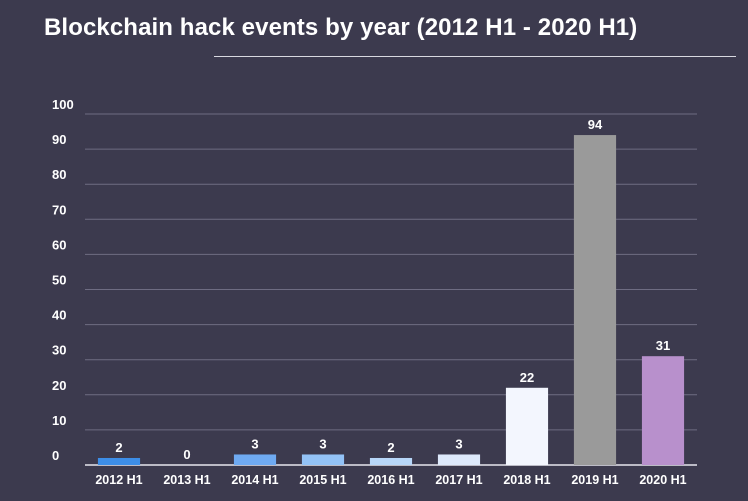  What do you see at coordinates (59, 139) in the screenshot?
I see `y-tick-label: 90` at bounding box center [59, 139].